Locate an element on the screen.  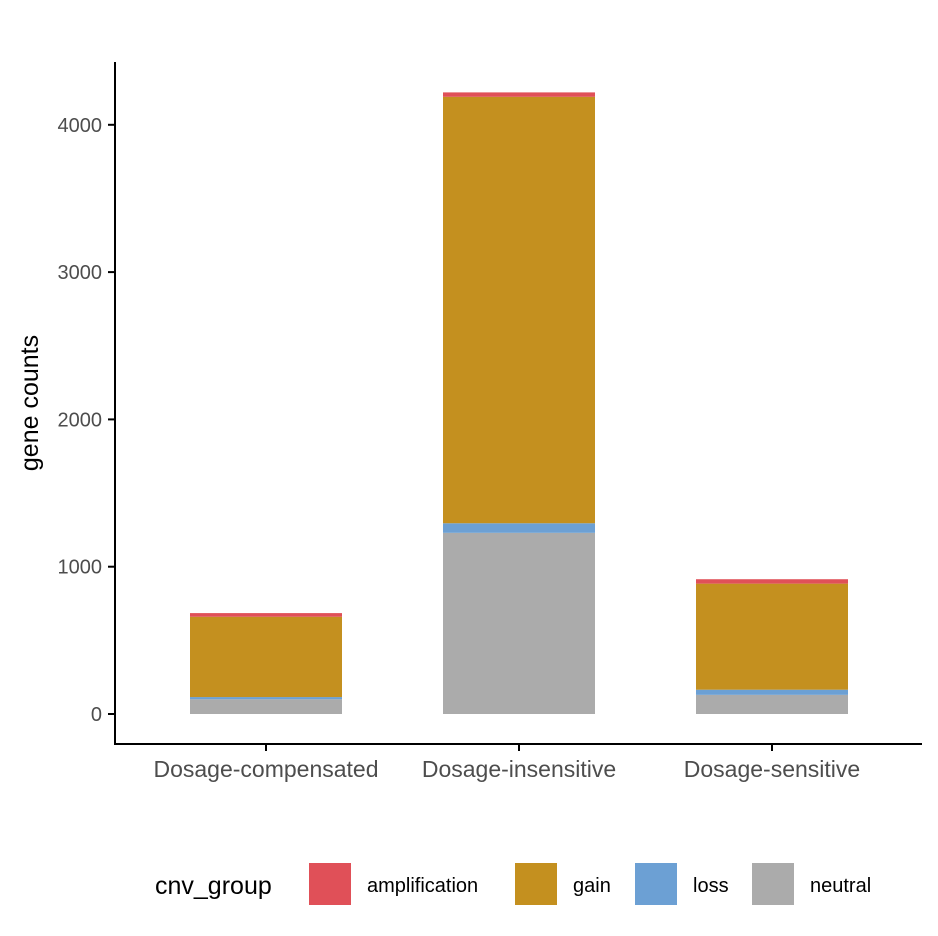
y-tick-label: 1000 is located at coordinates (80, 568).